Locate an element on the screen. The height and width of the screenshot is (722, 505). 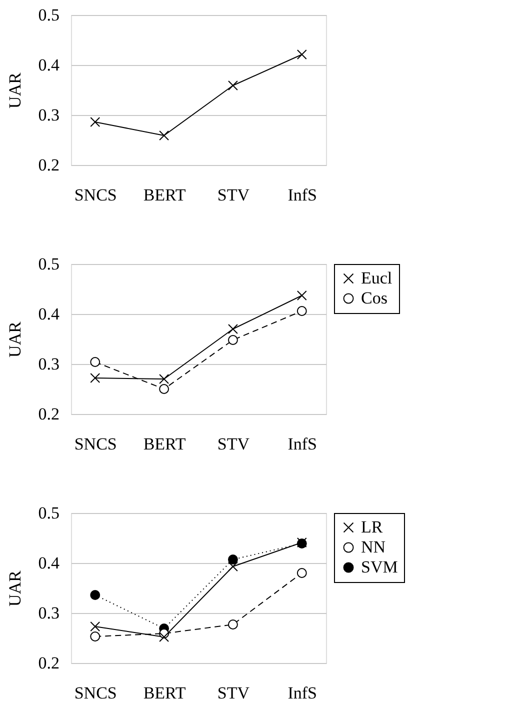
legend-label: LR is located at coordinates (372, 527).